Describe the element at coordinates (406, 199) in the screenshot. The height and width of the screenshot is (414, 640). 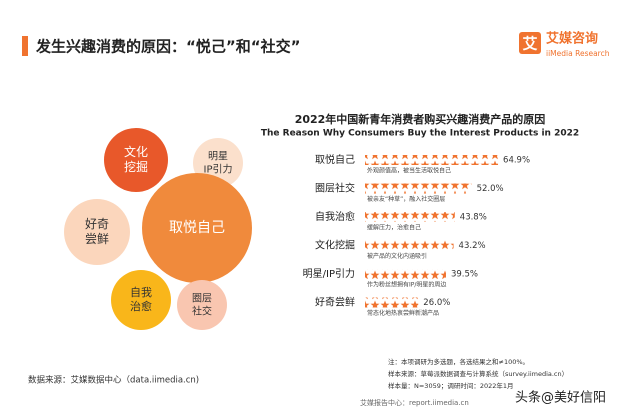
I see `category-description: 被亲友“种草”，融入社交圈层` at that location.